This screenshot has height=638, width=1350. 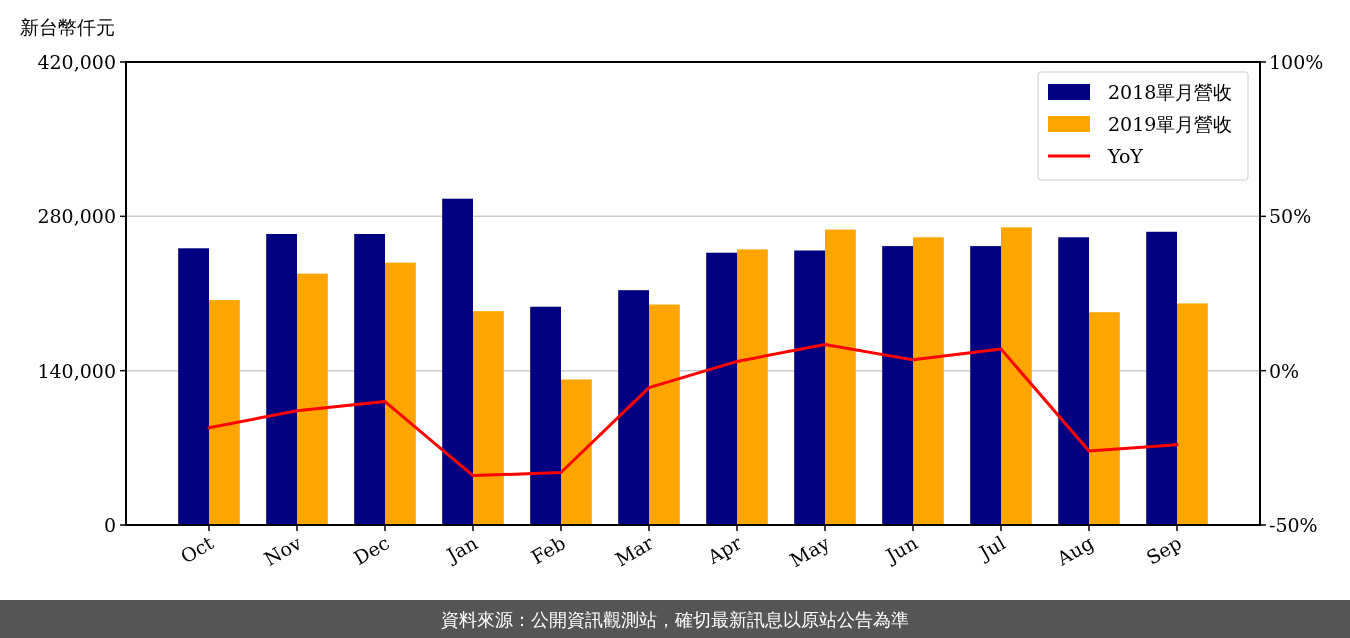 I want to click on x-tick-label: Feb, so click(x=548, y=550).